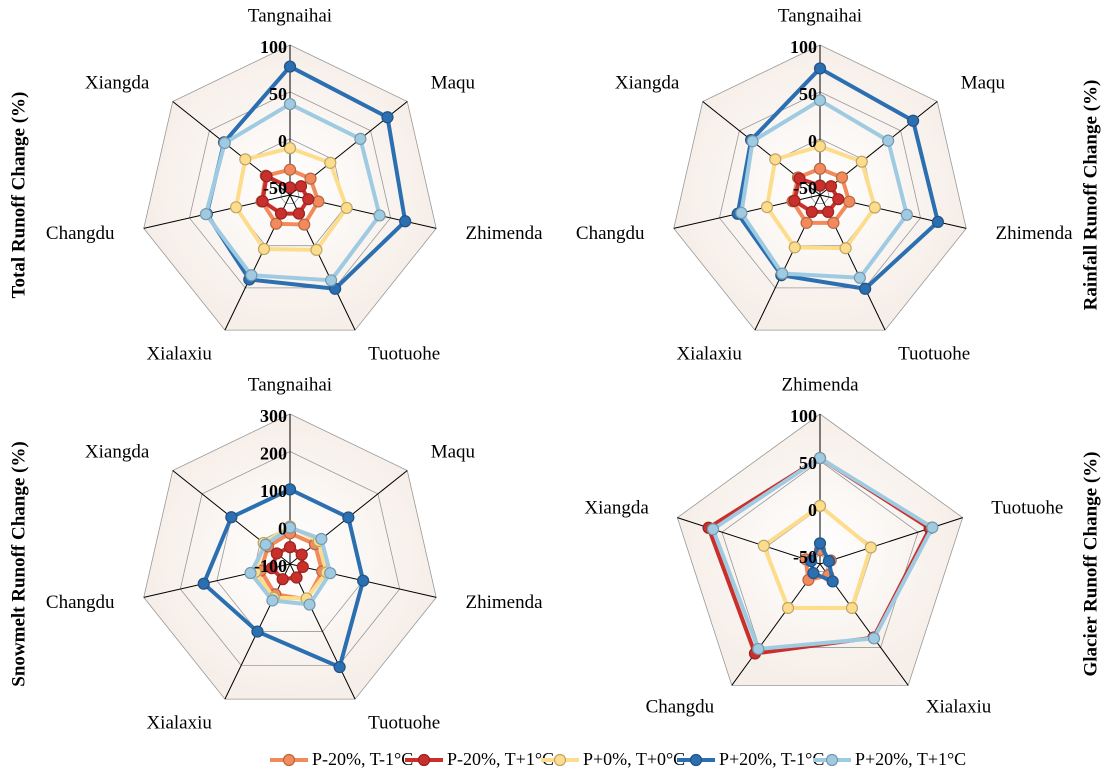 This screenshot has height=775, width=1111. Describe the element at coordinates (273, 454) in the screenshot. I see `r-tick-label: 200` at that location.